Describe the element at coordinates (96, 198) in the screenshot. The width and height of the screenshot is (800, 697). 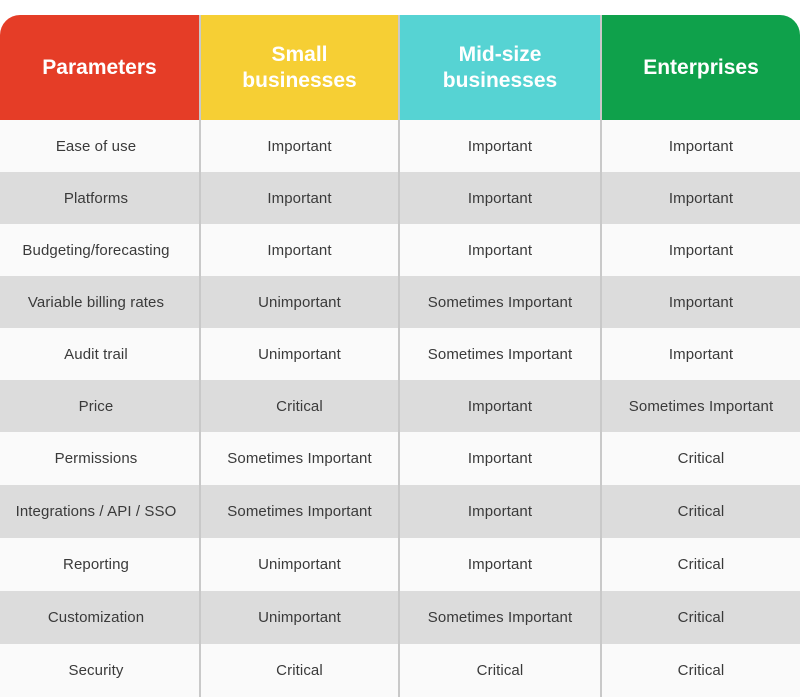
I see `cell-parameter: Platforms` at that location.